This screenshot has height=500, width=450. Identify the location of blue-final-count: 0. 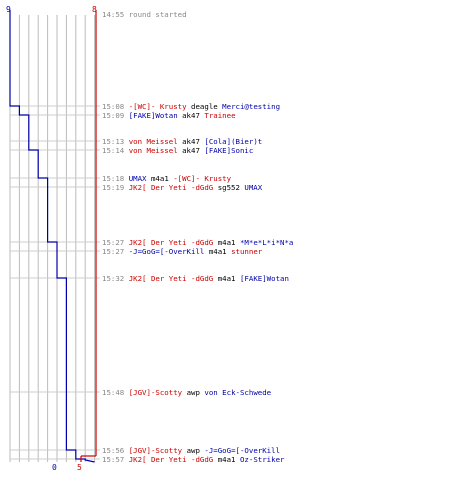
(54, 467).